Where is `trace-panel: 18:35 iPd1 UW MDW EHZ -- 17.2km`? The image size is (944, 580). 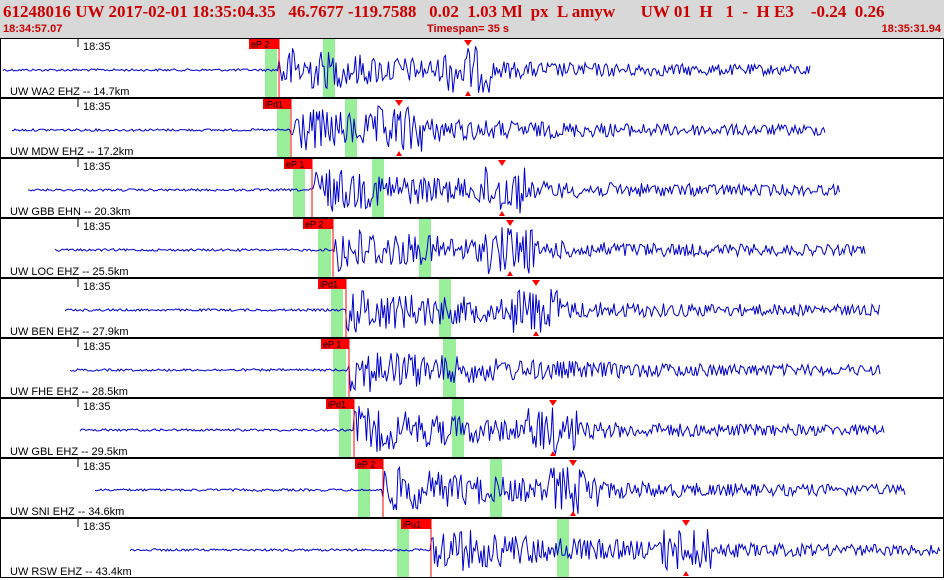
trace-panel: 18:35 iPd1 UW MDW EHZ -- 17.2km is located at coordinates (472, 128).